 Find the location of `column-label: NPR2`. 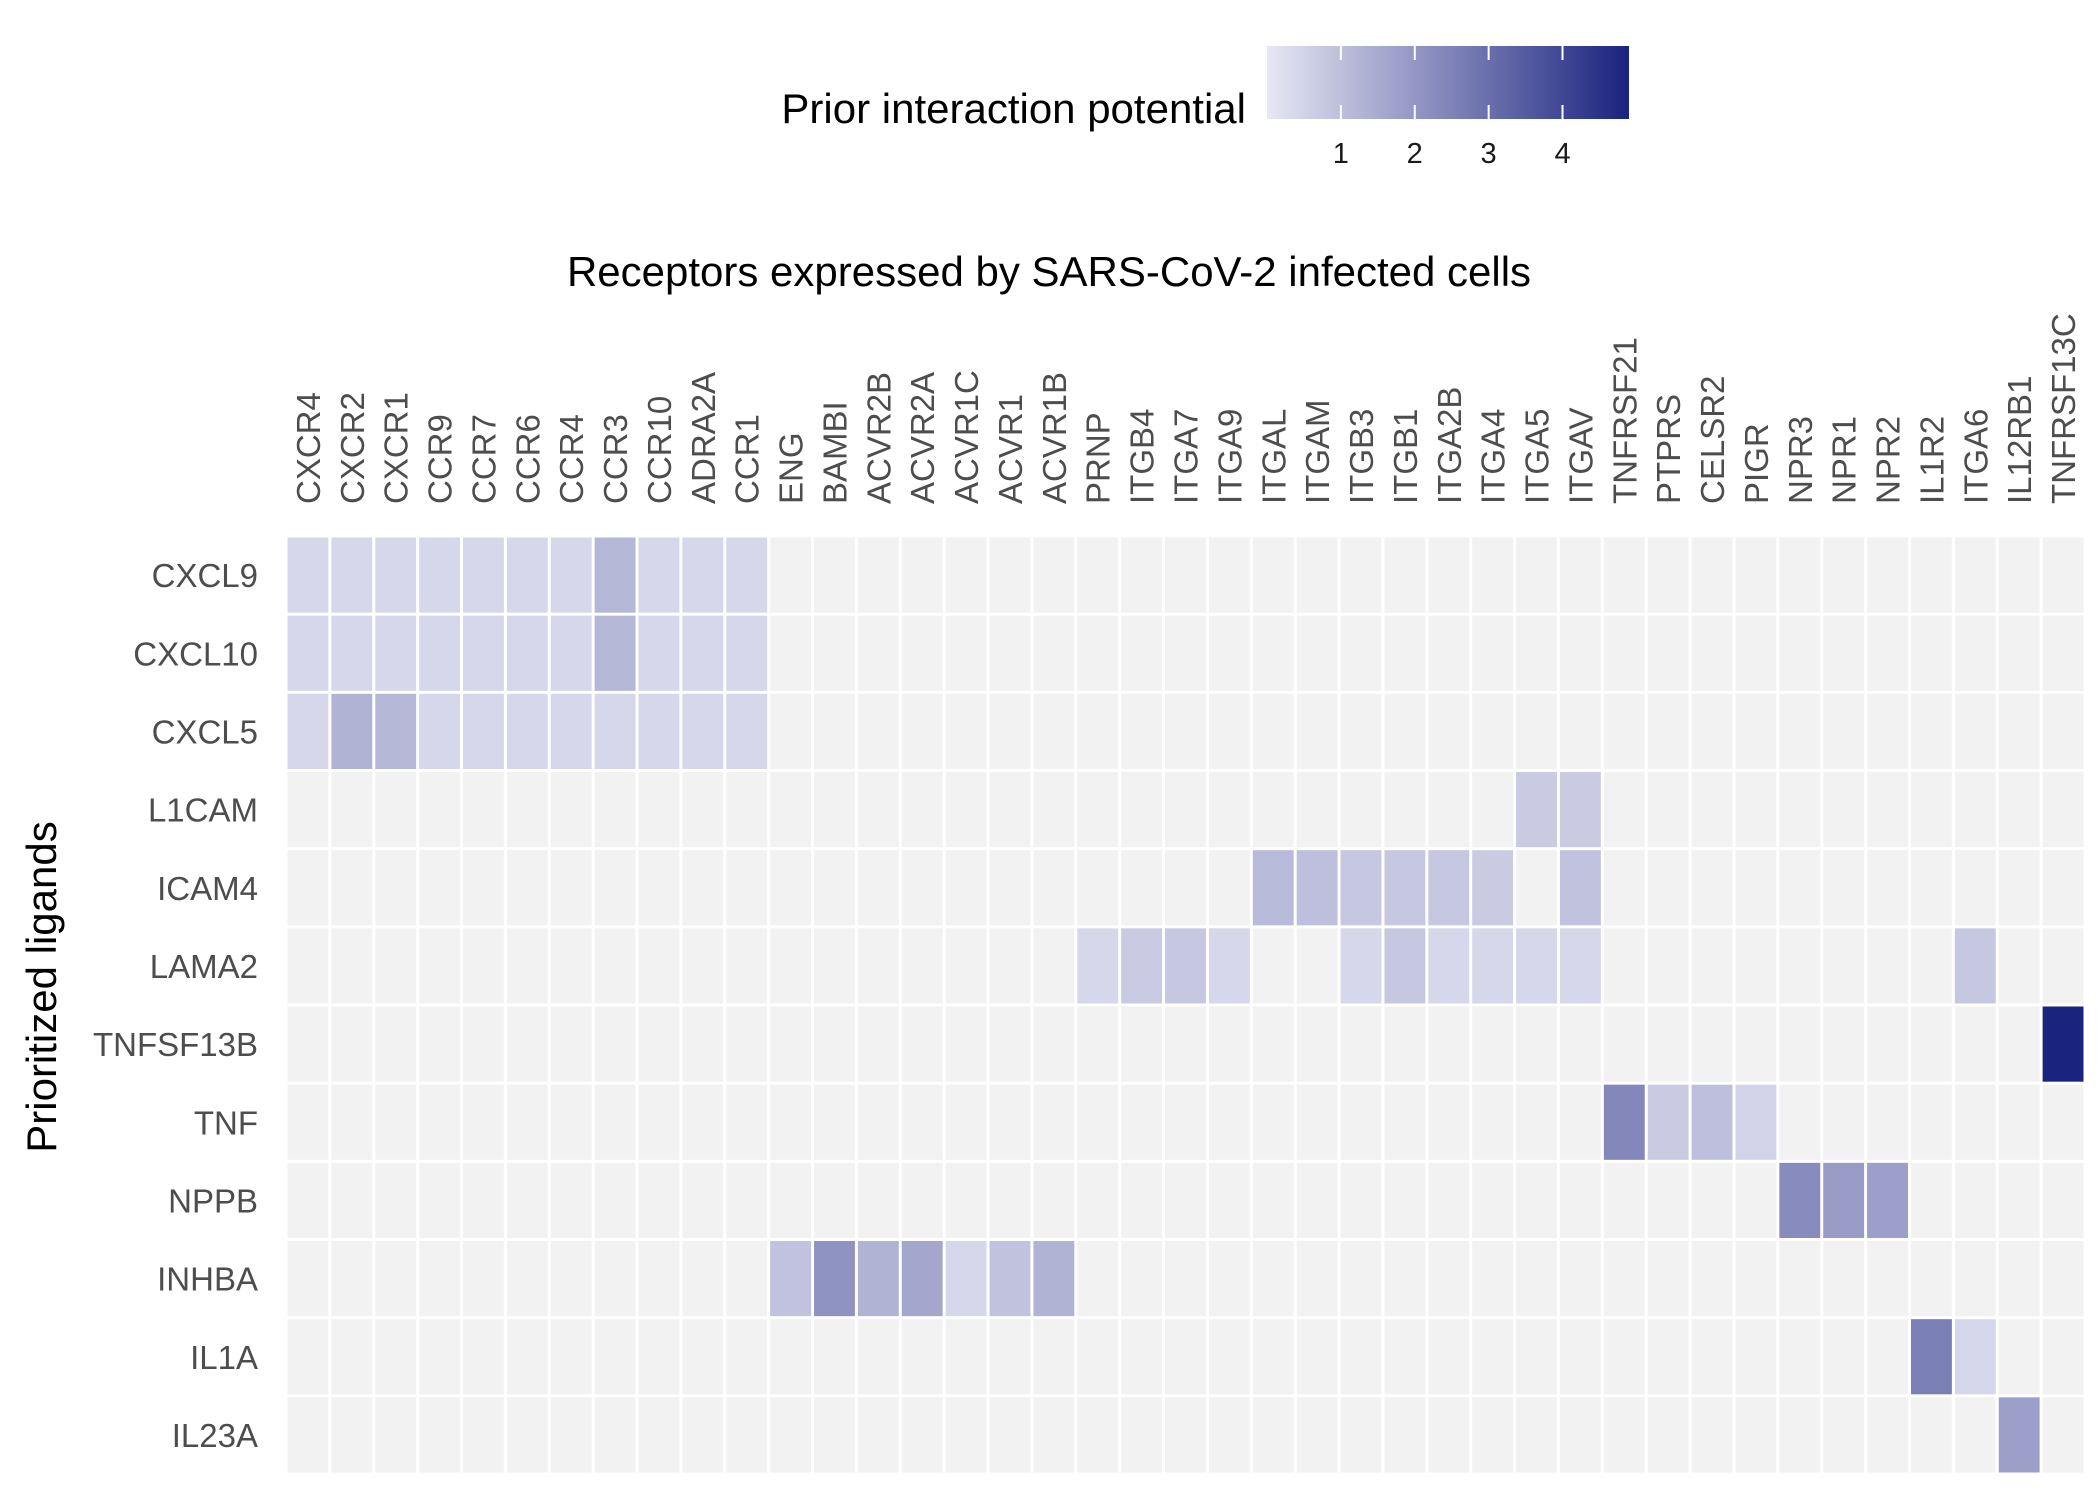

column-label: NPR2 is located at coordinates (1888, 460).